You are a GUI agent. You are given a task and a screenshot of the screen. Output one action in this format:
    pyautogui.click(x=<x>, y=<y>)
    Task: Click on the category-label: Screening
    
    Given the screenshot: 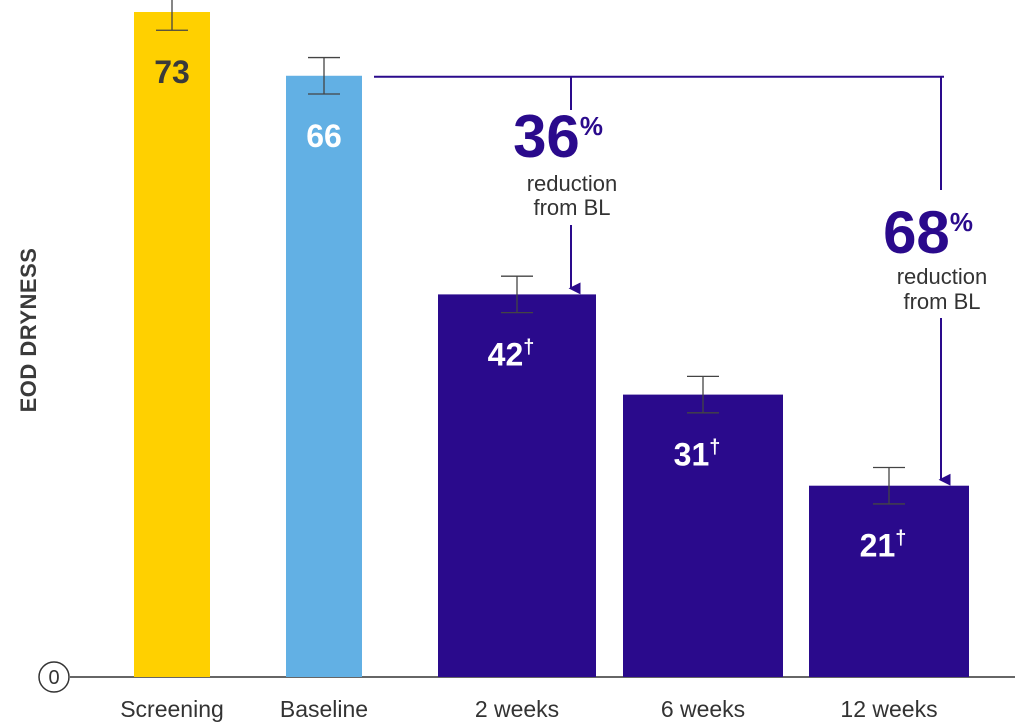 What is the action you would take?
    pyautogui.click(x=172, y=709)
    